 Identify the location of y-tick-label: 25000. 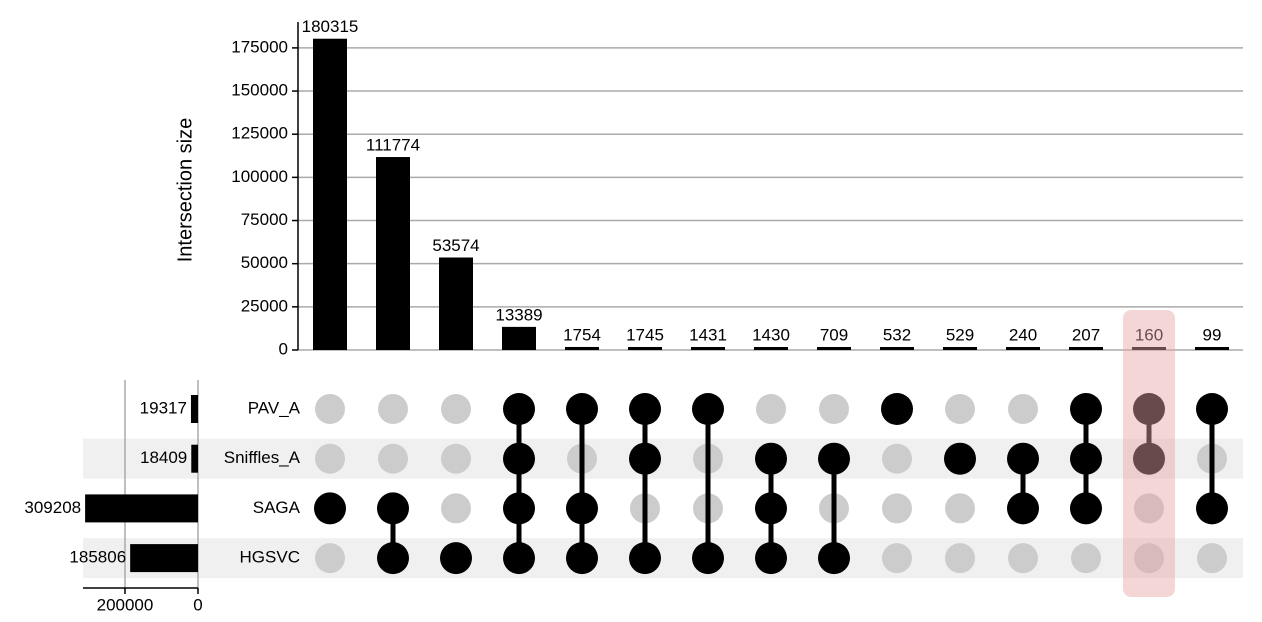
(264, 305).